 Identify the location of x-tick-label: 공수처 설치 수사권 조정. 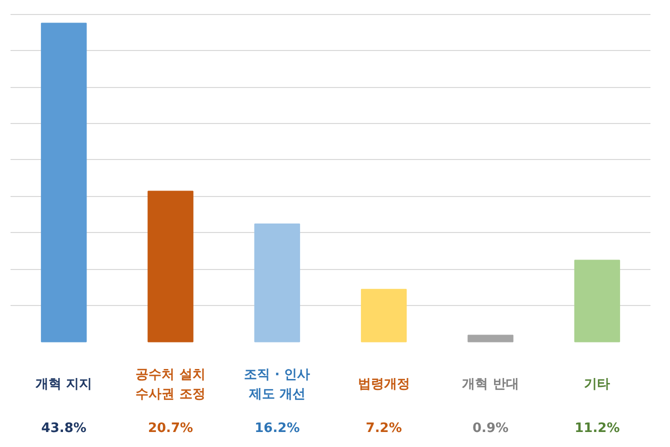
(171, 384).